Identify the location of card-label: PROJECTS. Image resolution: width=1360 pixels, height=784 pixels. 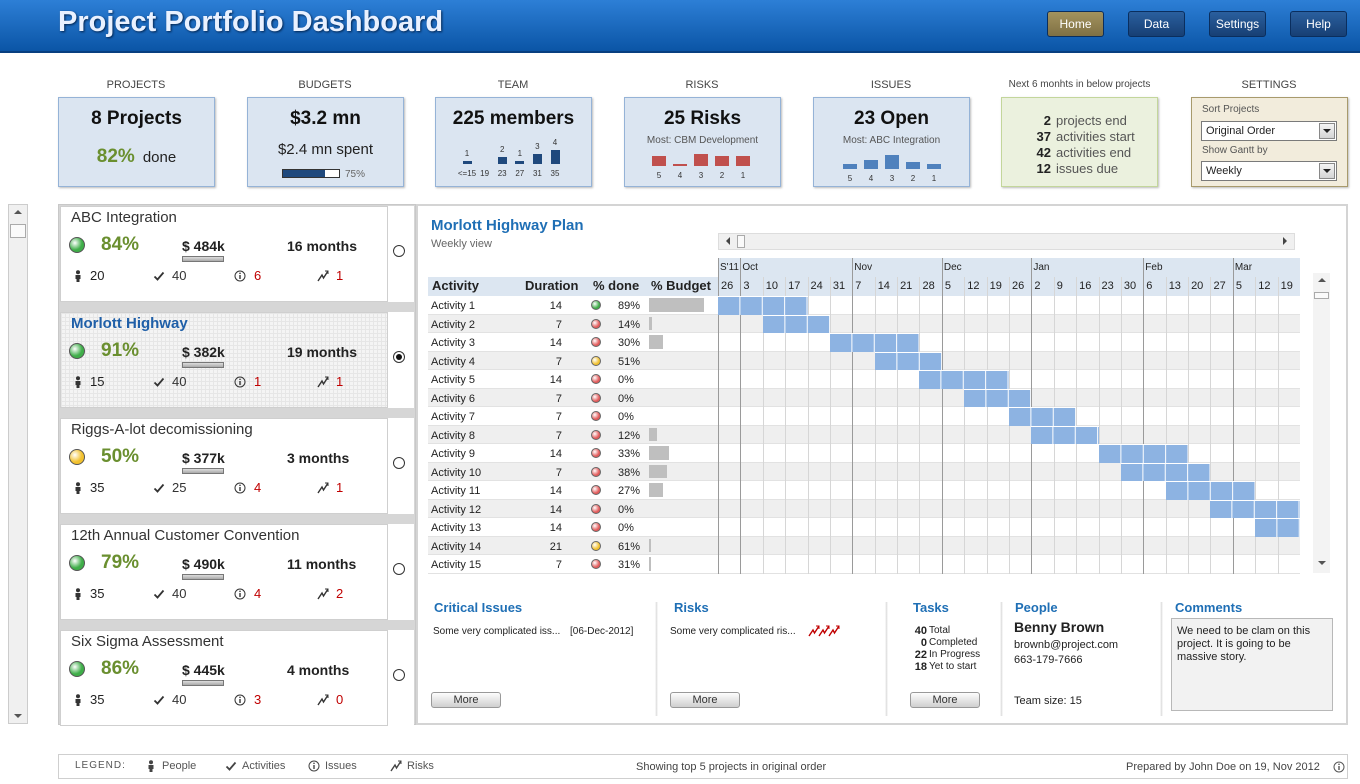
(136, 85).